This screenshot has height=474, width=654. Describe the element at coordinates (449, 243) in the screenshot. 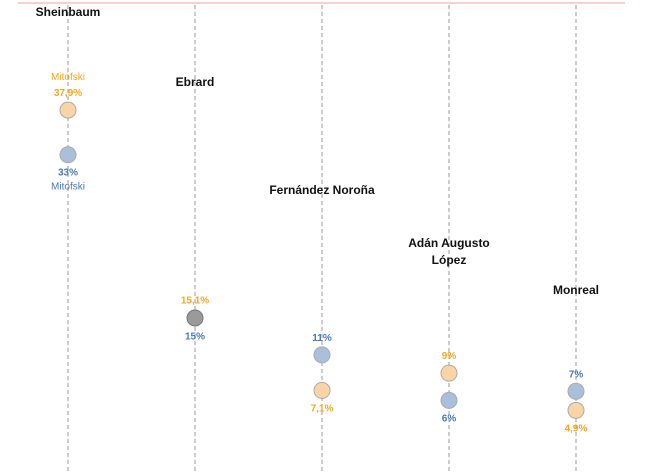

I see `candidate-name: Adán Augusto` at that location.